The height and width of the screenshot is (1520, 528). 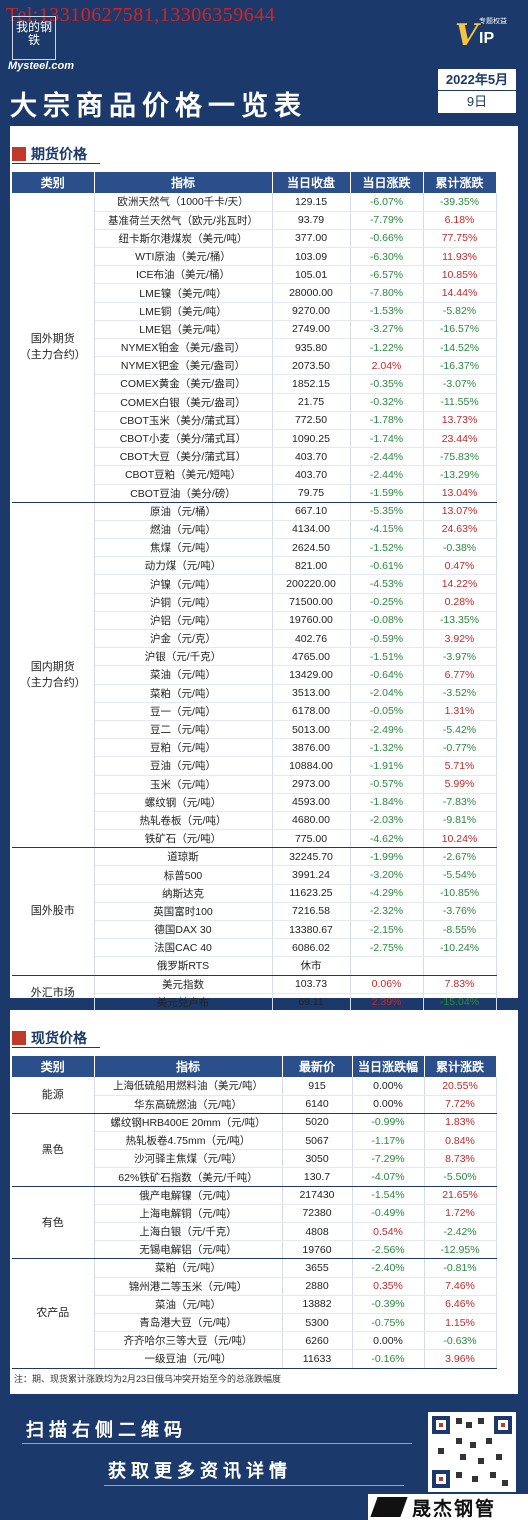 I want to click on table-row: 上海白银（元/千克） 4808 0.54% -2.42%, so click(x=254, y=1232).